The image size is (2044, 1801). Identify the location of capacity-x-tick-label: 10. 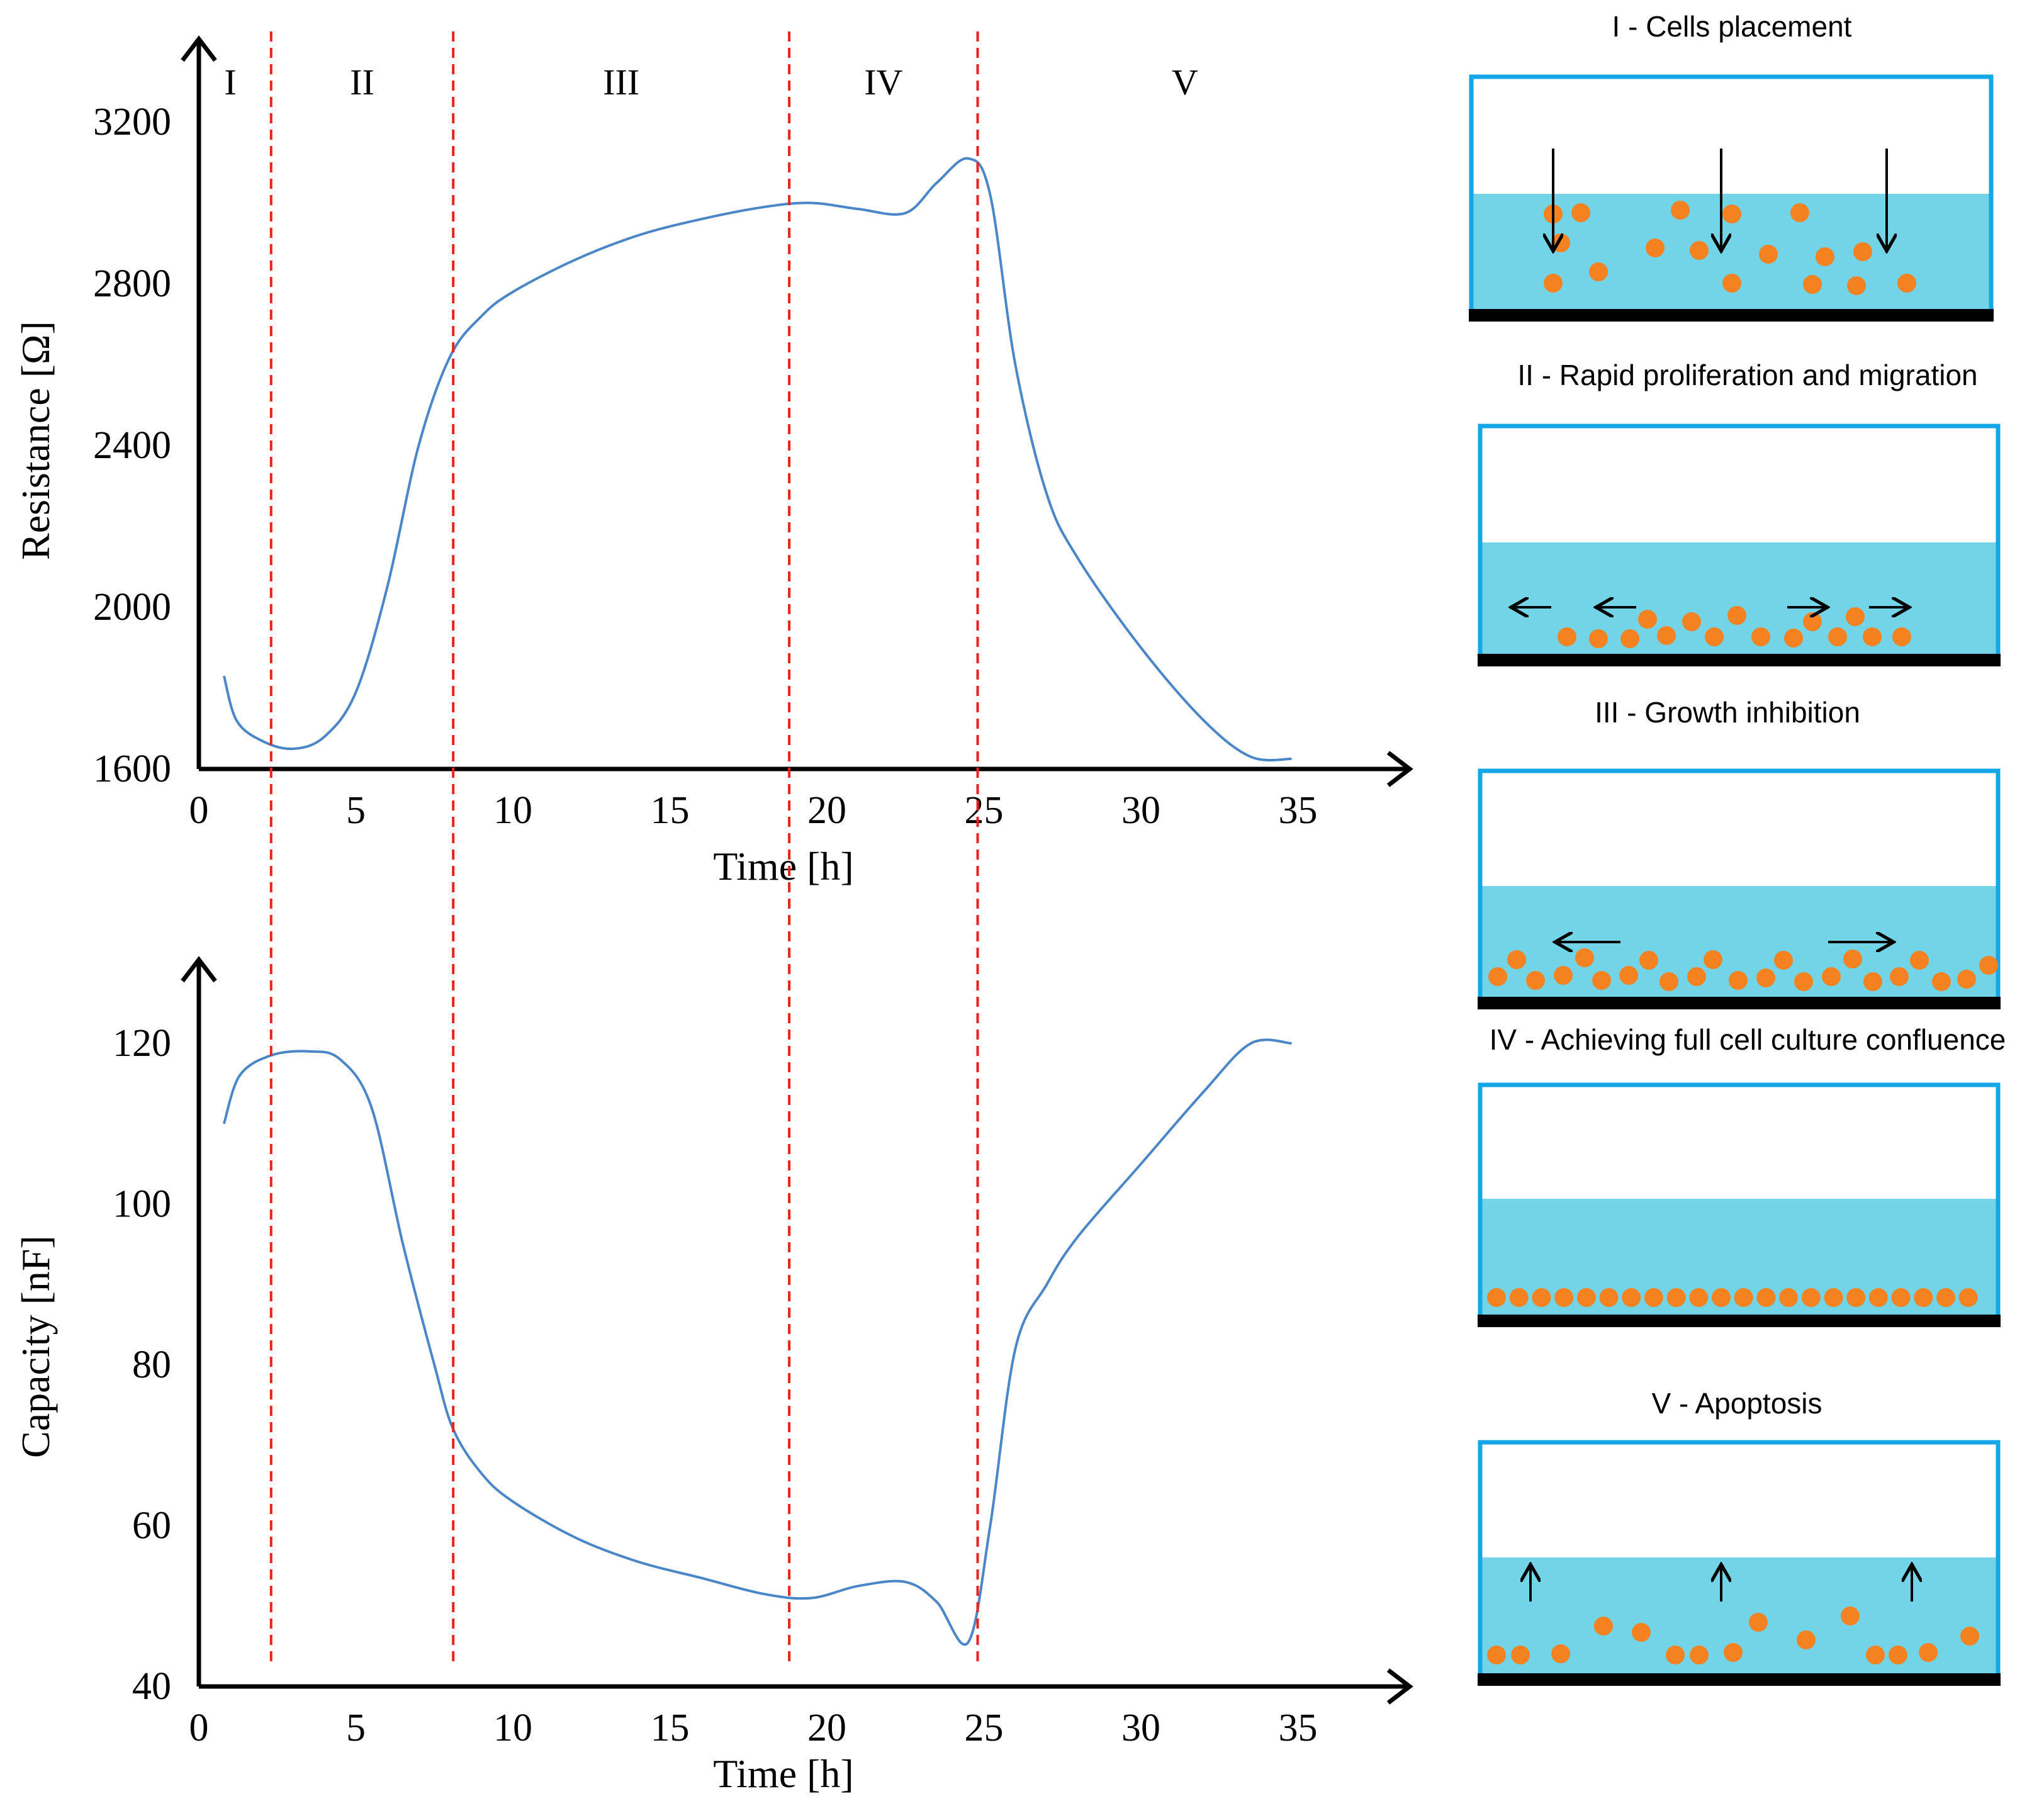
(512, 1728).